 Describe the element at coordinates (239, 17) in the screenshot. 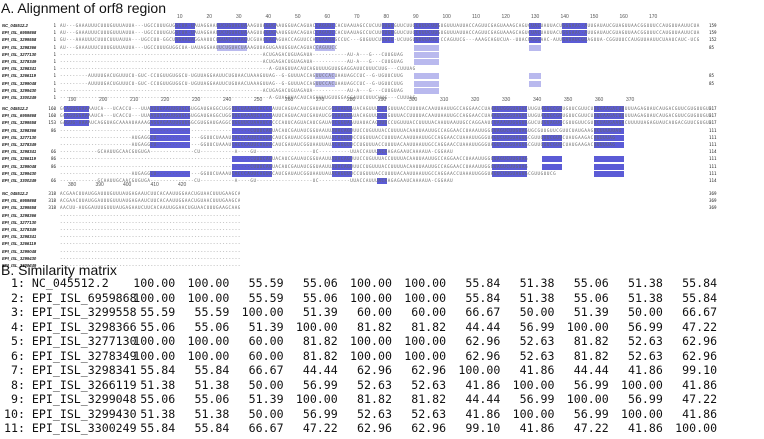

I see `ruler-tick-label: 30` at that location.